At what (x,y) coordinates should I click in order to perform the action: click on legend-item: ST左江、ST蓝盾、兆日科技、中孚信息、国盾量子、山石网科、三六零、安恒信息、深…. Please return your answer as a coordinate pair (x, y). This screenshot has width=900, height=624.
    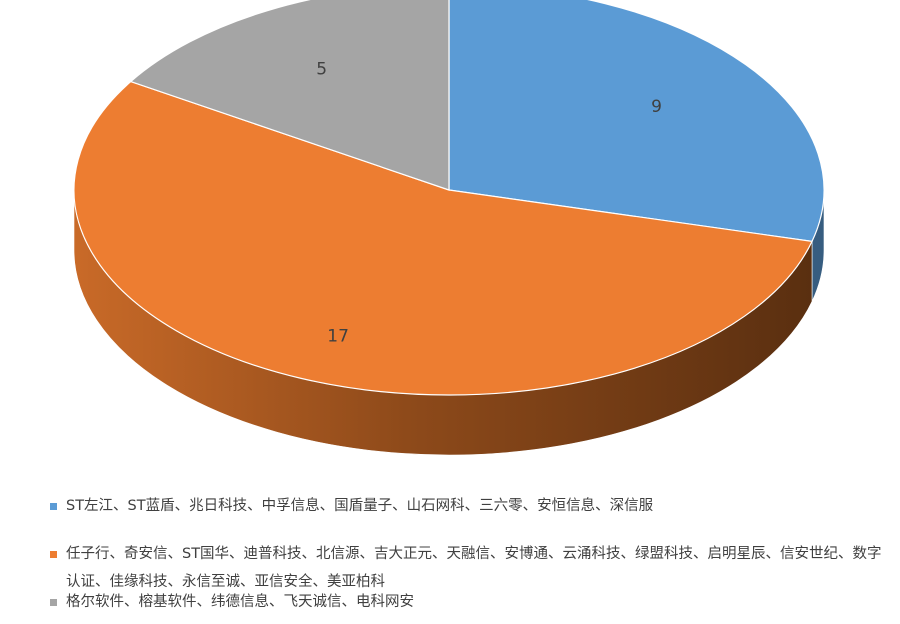
    Looking at the image, I should click on (350, 506).